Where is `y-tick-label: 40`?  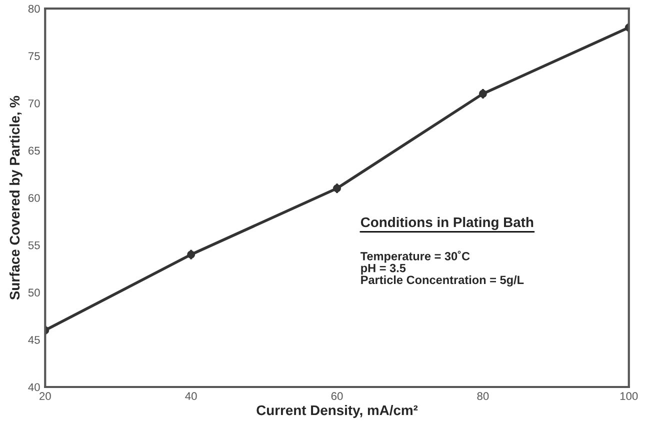
y-tick-label: 40 is located at coordinates (34, 387).